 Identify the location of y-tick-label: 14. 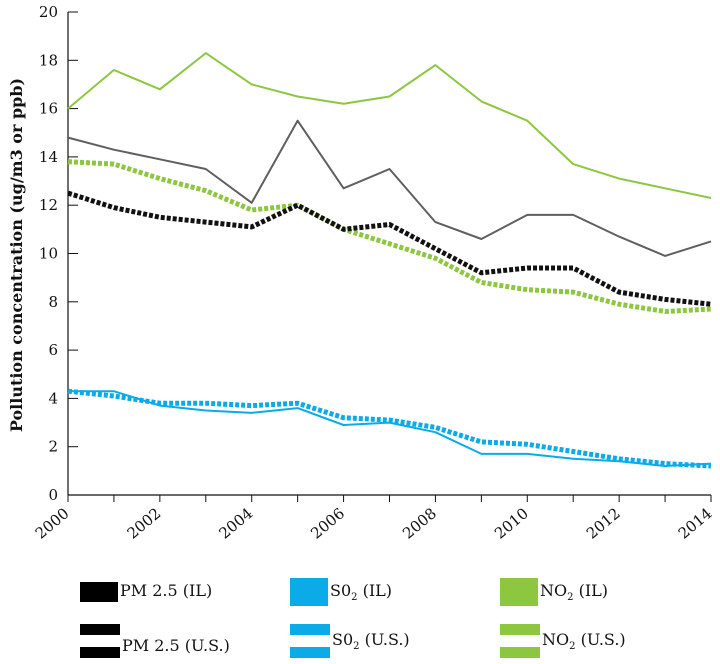
(48, 157).